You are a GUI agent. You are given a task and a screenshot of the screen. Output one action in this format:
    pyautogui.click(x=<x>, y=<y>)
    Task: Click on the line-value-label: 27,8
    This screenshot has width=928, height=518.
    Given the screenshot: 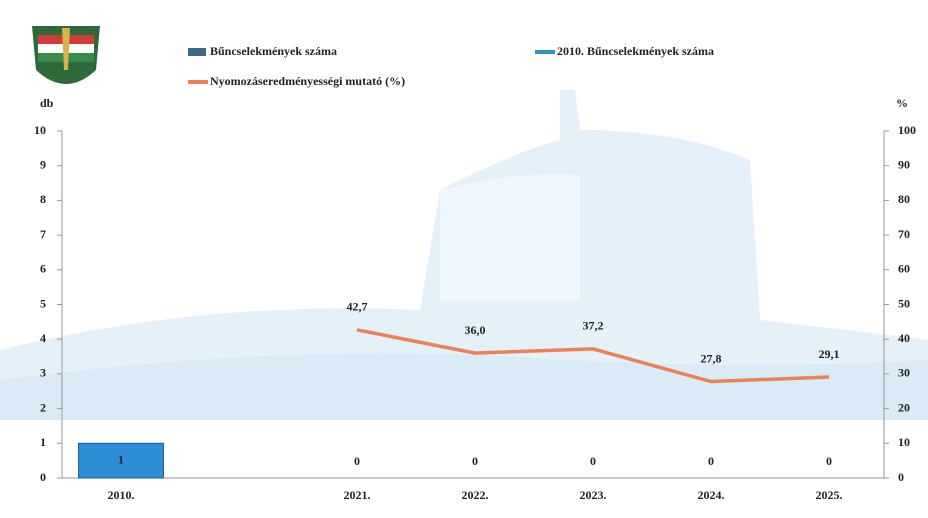 What is the action you would take?
    pyautogui.click(x=711, y=358)
    